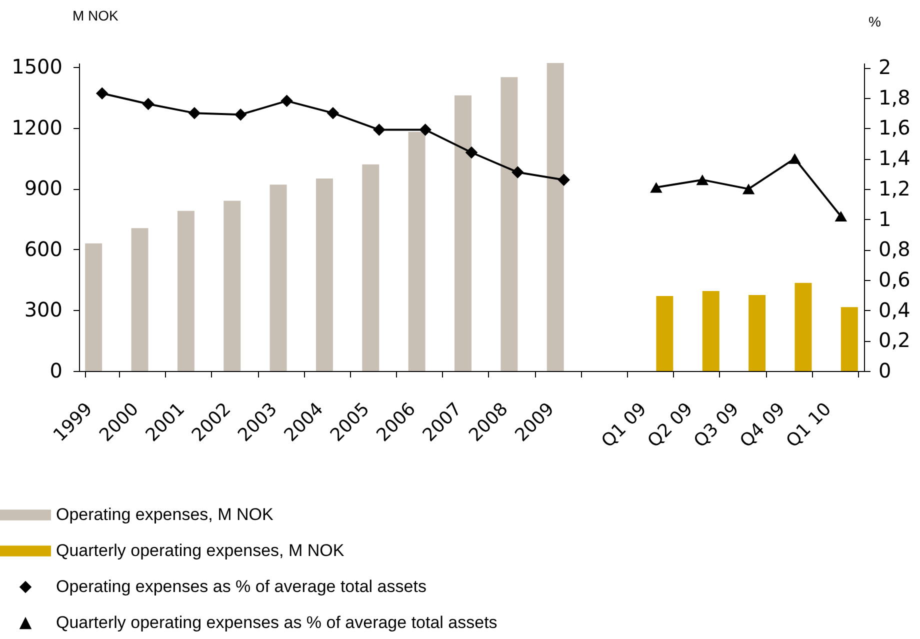 The width and height of the screenshot is (920, 639). Describe the element at coordinates (894, 249) in the screenshot. I see `y2-tick-label: 0,8` at that location.